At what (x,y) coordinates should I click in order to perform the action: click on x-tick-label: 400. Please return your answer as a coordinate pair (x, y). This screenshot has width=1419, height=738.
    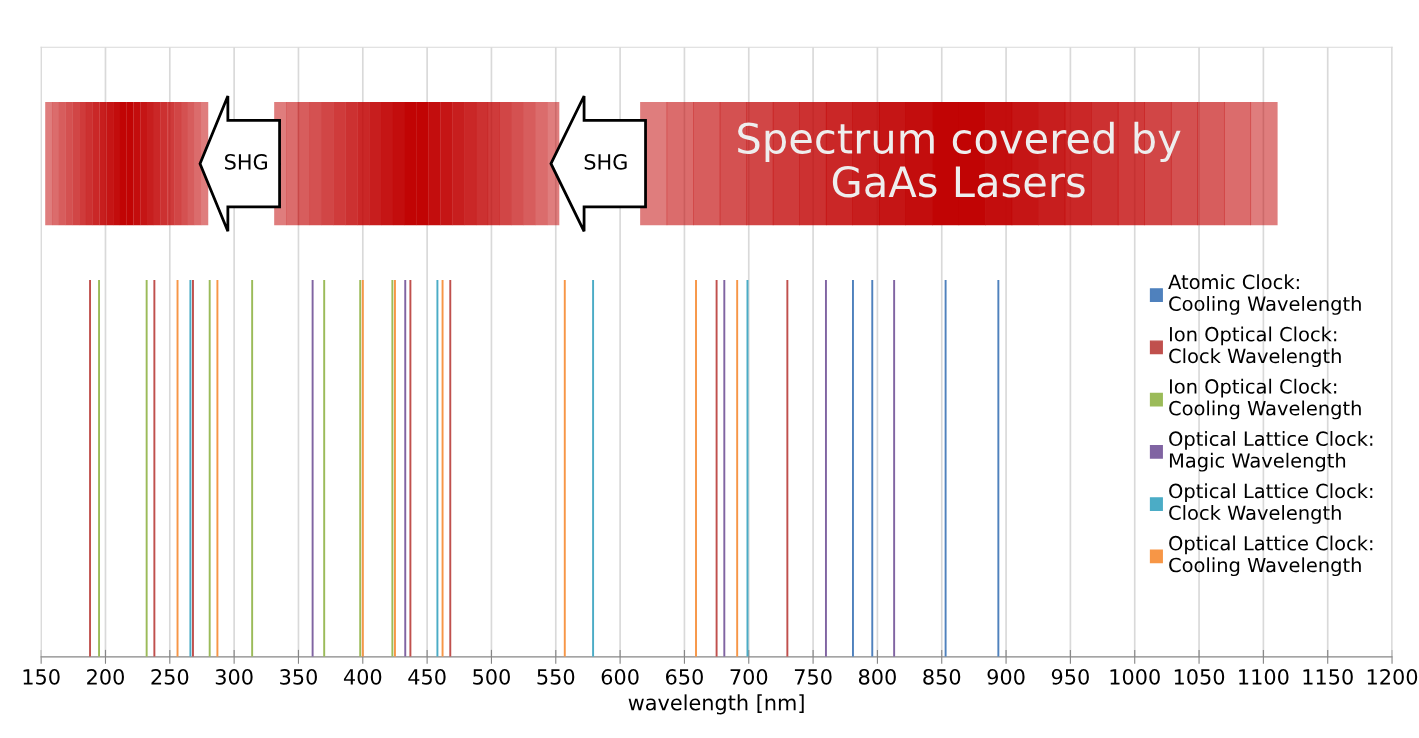
    Looking at the image, I should click on (362, 676).